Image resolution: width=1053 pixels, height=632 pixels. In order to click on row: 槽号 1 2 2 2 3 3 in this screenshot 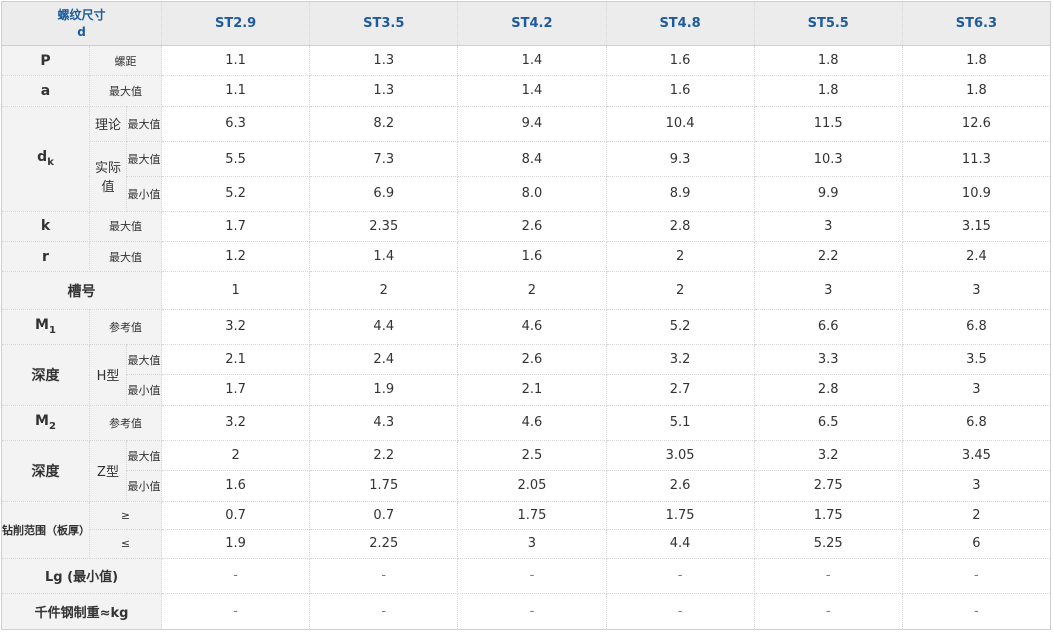, I will do `click(526, 290)`.